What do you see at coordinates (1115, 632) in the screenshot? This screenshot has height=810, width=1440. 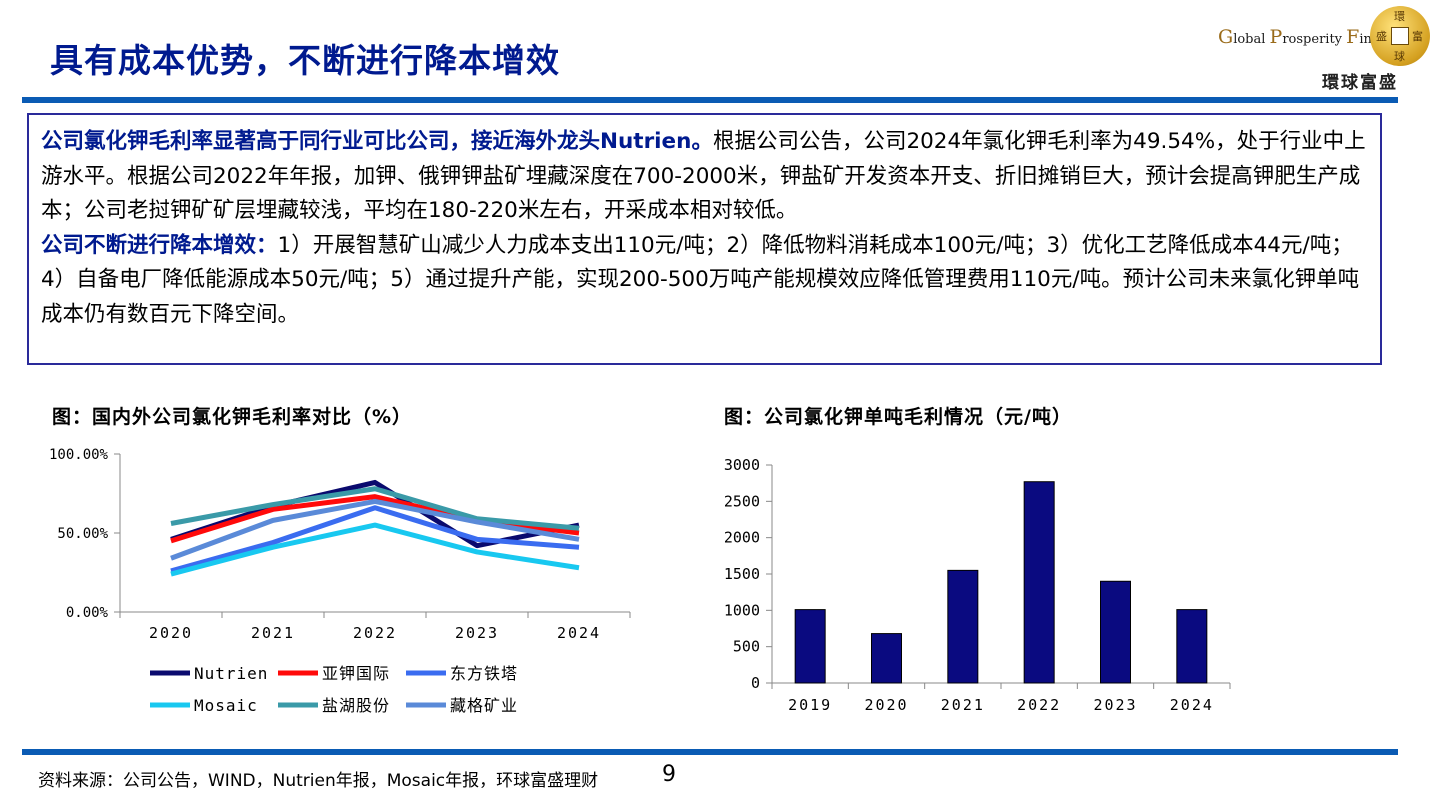 I see `bar-2023` at bounding box center [1115, 632].